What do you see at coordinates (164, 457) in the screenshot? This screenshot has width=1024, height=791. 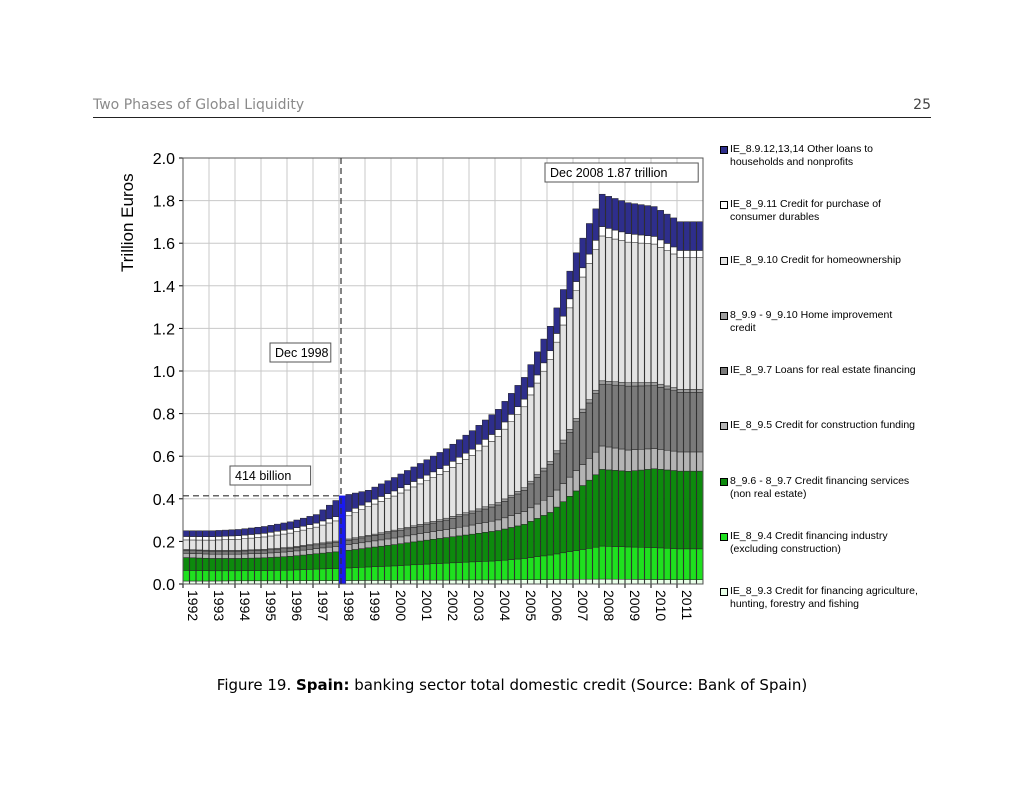 I see `y-tick-label: 0.6` at bounding box center [164, 457].